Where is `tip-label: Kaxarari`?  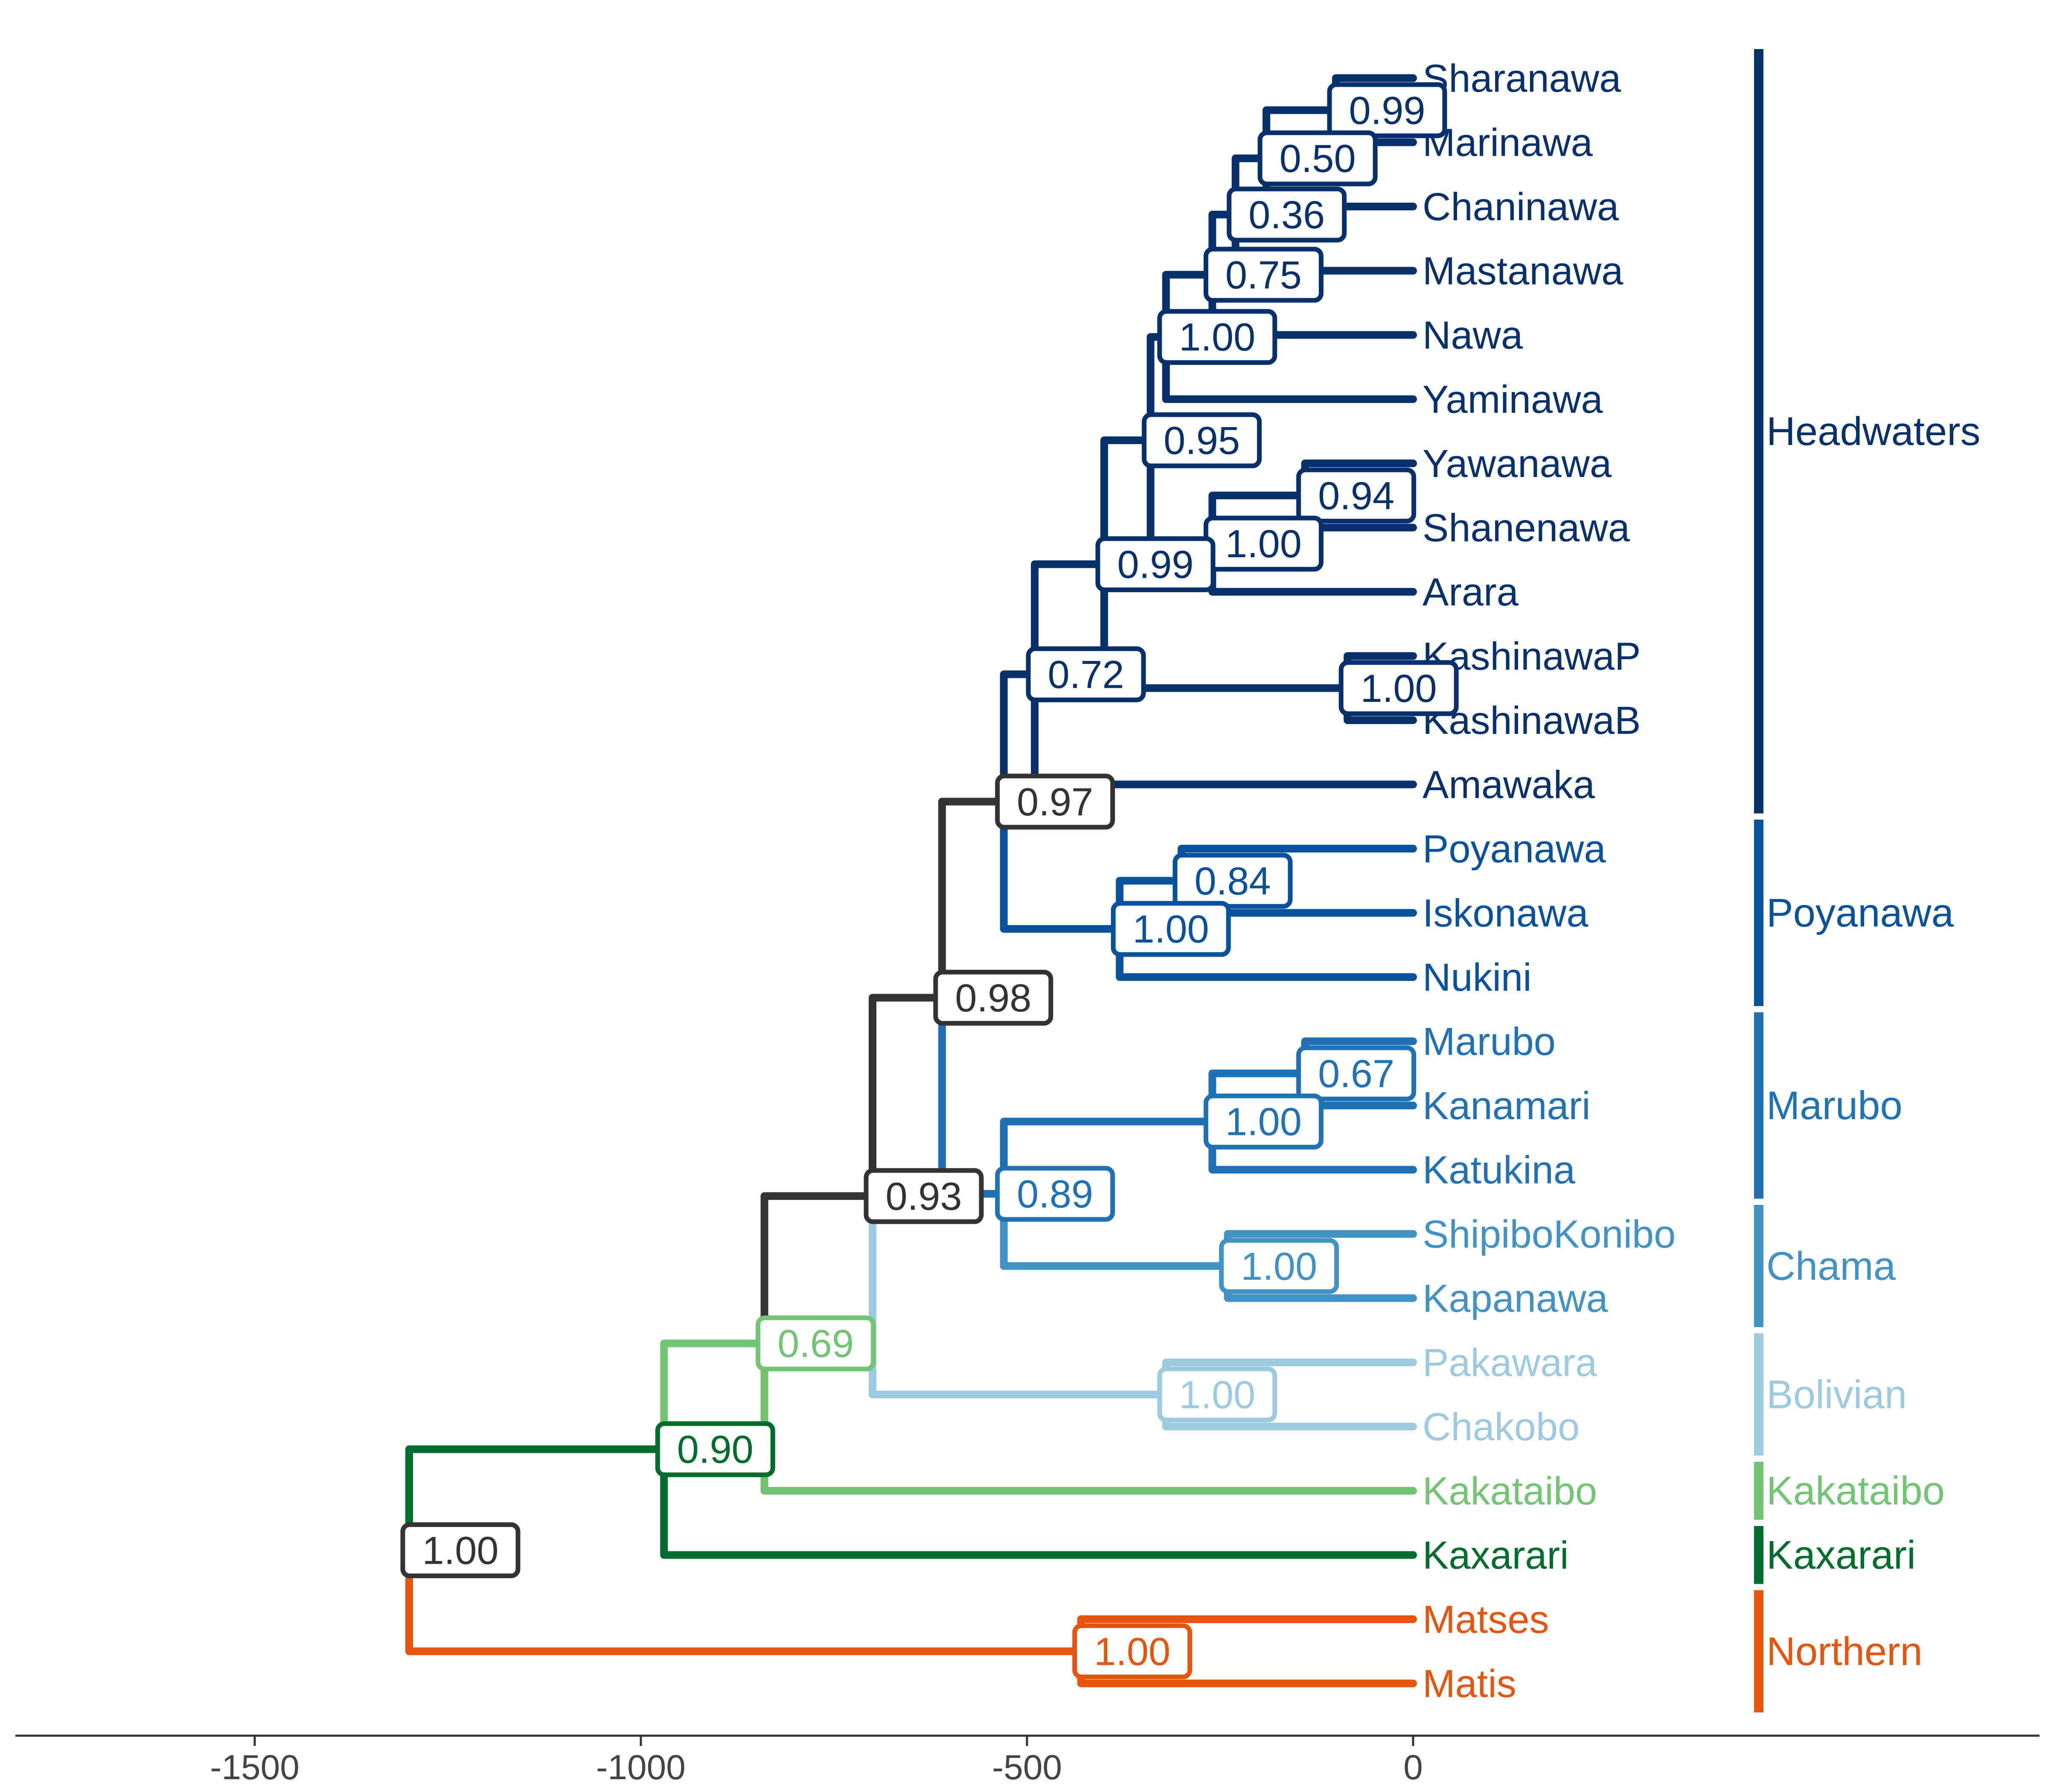
tip-label: Kaxarari is located at coordinates (1496, 1555).